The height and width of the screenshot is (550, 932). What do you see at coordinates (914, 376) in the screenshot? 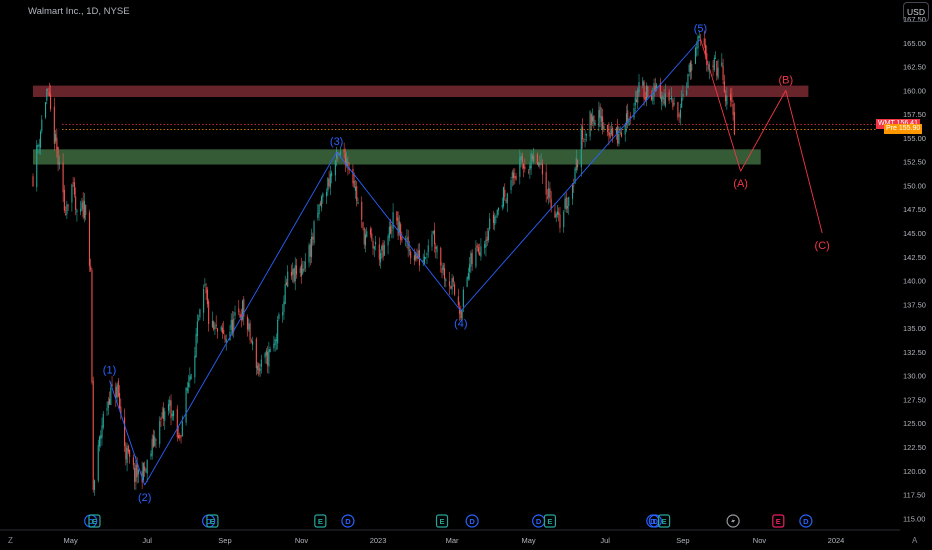
I see `price-tick: 130.00` at bounding box center [914, 376].